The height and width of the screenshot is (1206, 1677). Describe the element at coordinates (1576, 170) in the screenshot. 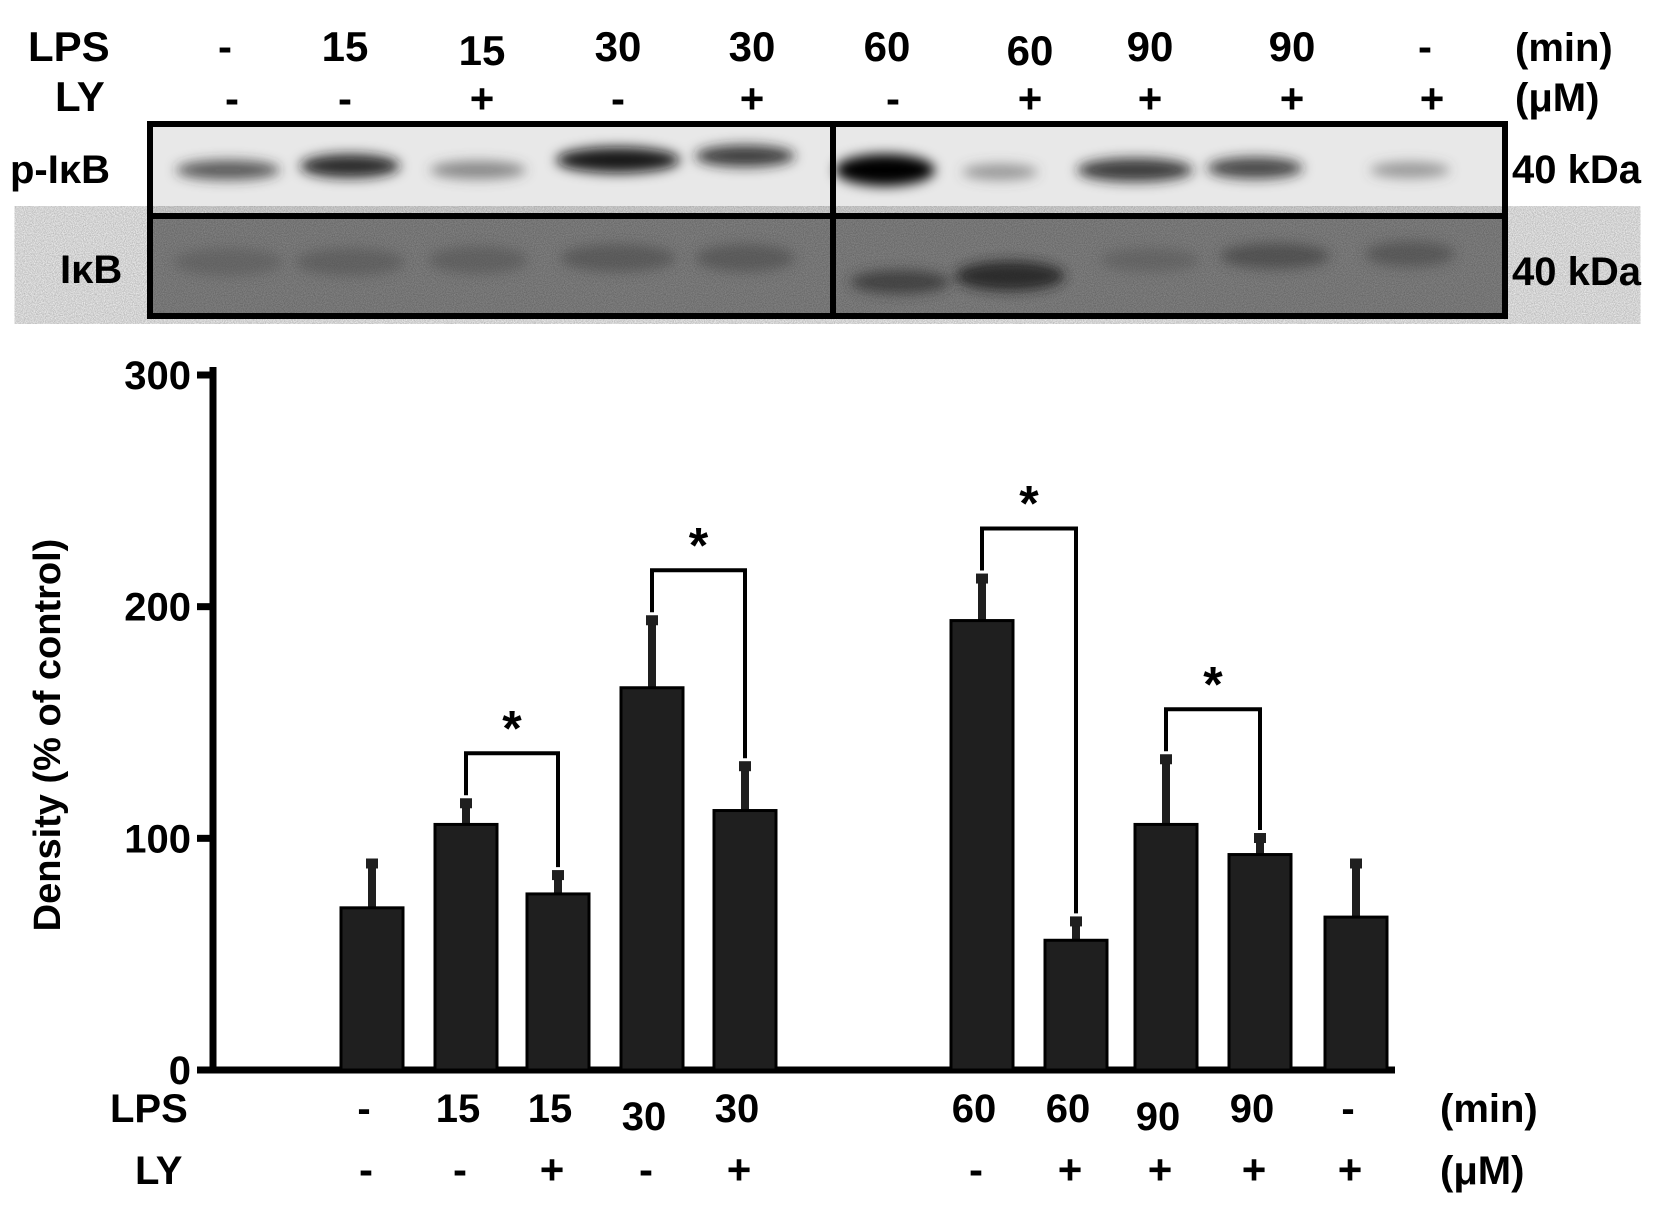

I see `band-mw-p-ikb: 40 kDa` at that location.